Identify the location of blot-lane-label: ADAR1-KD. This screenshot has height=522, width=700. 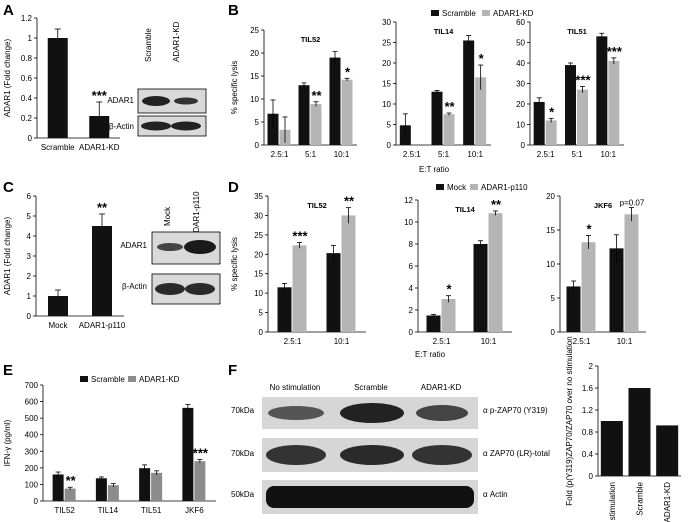
(176, 41).